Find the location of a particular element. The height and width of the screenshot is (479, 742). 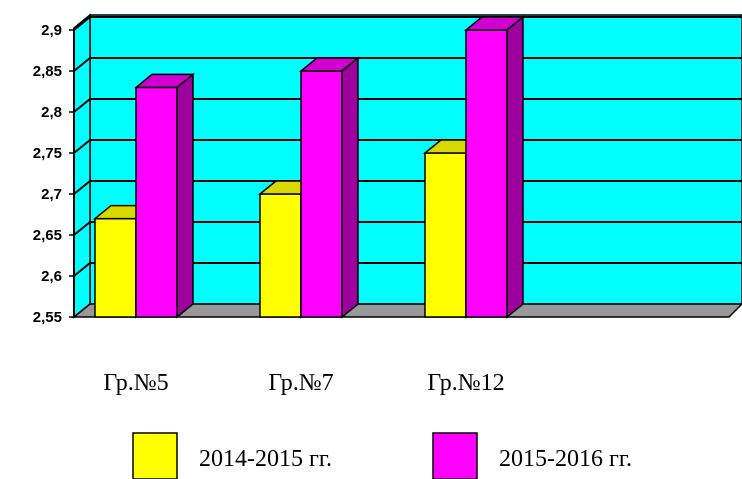

legend: 2014-2015 гг. 2015-2016 гг. is located at coordinates (382, 455).